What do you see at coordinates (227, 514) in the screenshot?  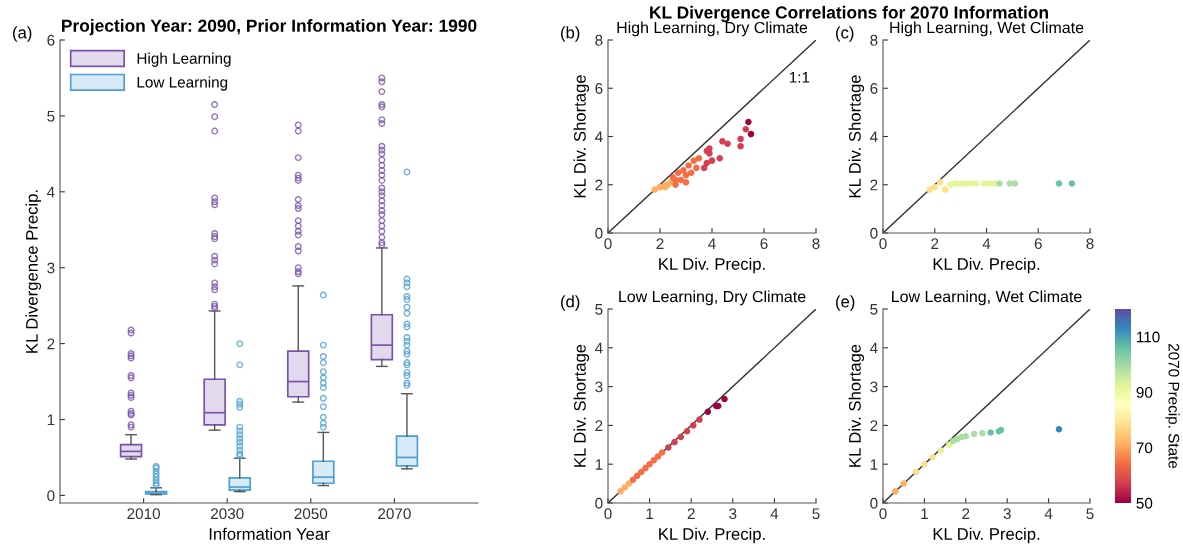 I see `x-tick-label: 2030` at bounding box center [227, 514].